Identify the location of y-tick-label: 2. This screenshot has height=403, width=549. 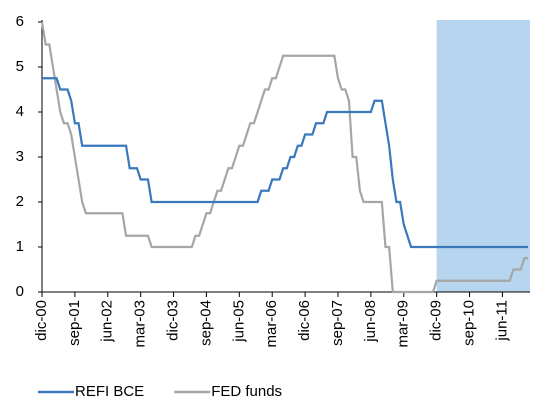
(20, 201).